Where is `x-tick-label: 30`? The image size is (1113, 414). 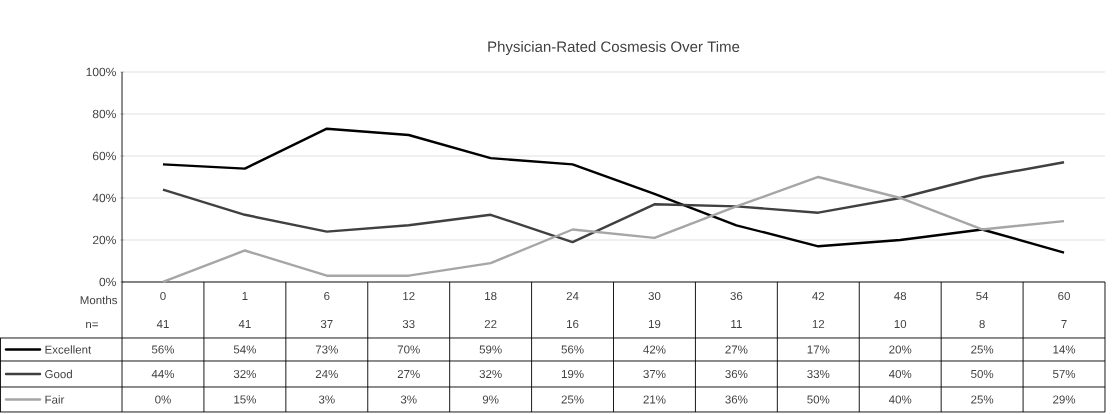
x-tick-label: 30 is located at coordinates (654, 296).